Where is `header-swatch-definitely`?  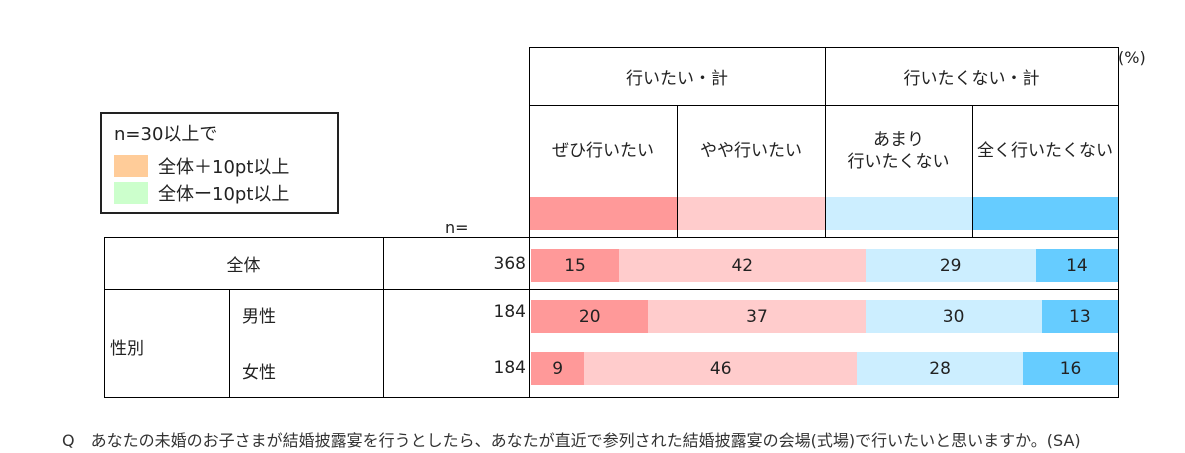
header-swatch-definitely is located at coordinates (603, 213).